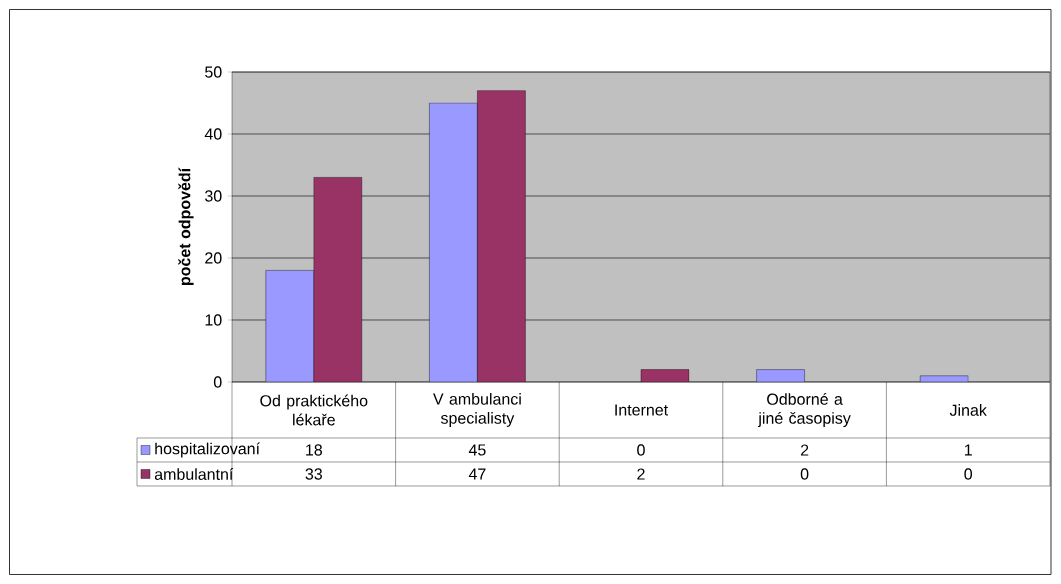 This screenshot has width=1061, height=584. What do you see at coordinates (213, 196) in the screenshot?
I see `y-tick-label: 30` at bounding box center [213, 196].